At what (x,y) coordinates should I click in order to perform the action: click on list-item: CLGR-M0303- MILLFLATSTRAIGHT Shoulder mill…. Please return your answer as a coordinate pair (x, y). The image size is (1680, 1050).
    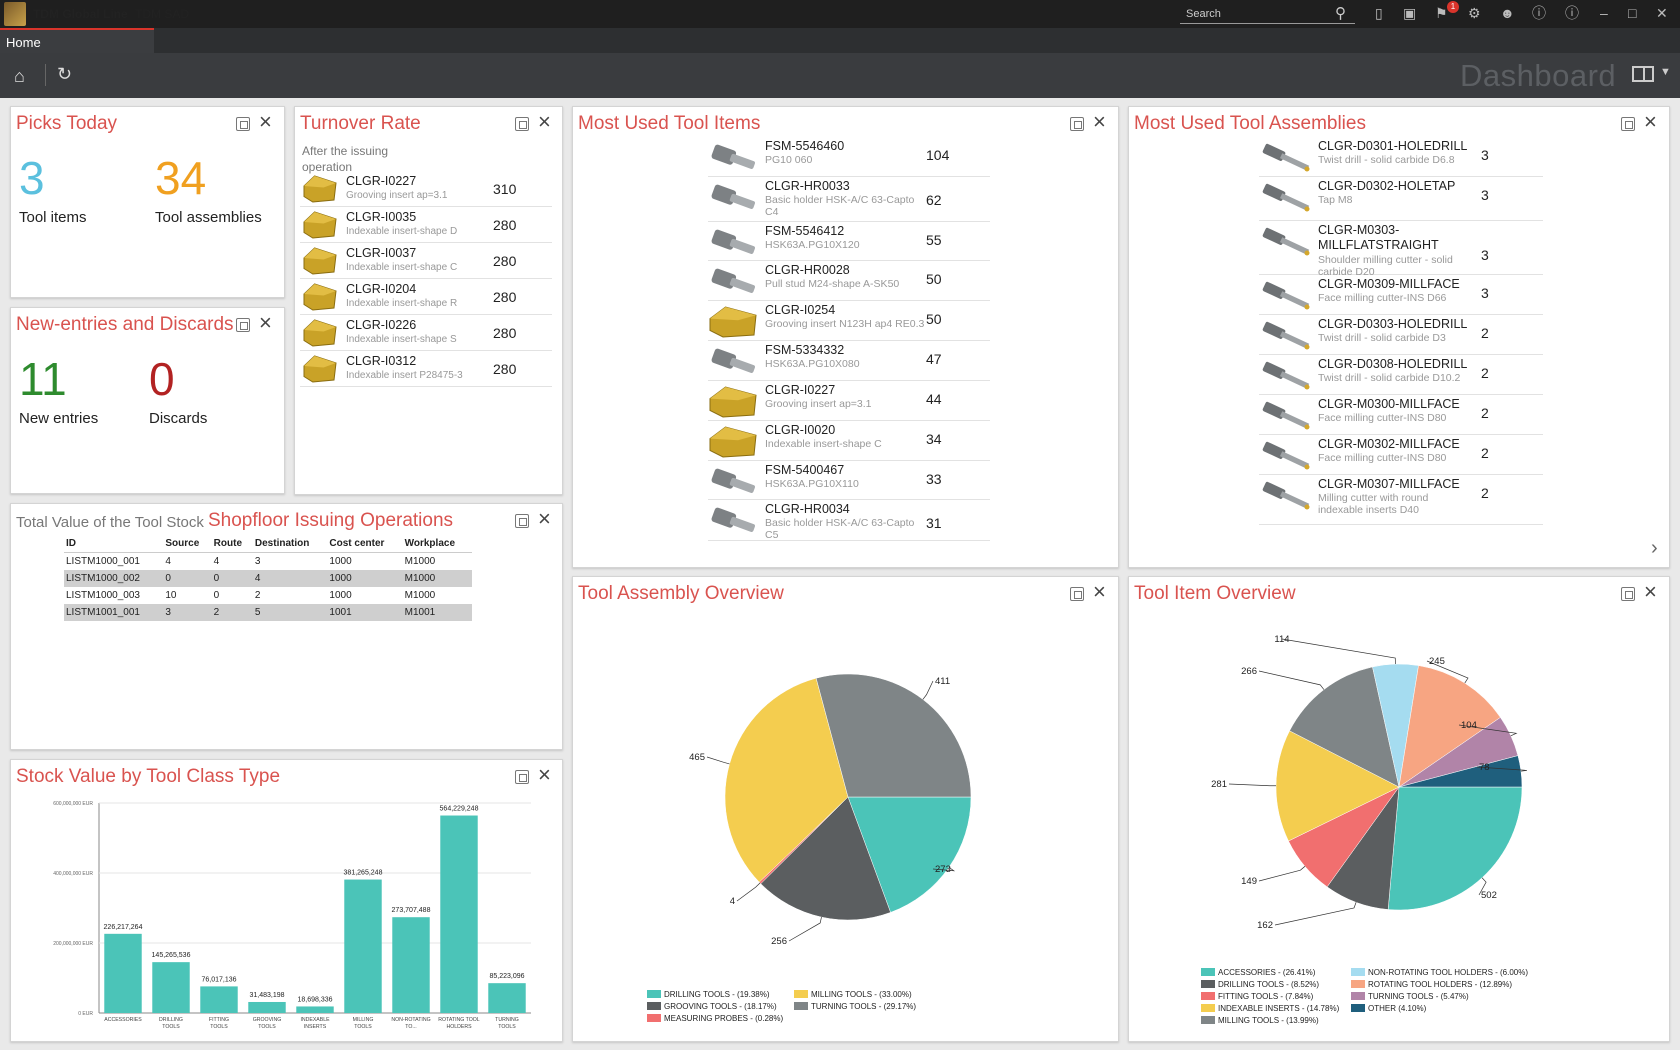
    Looking at the image, I should click on (1401, 249).